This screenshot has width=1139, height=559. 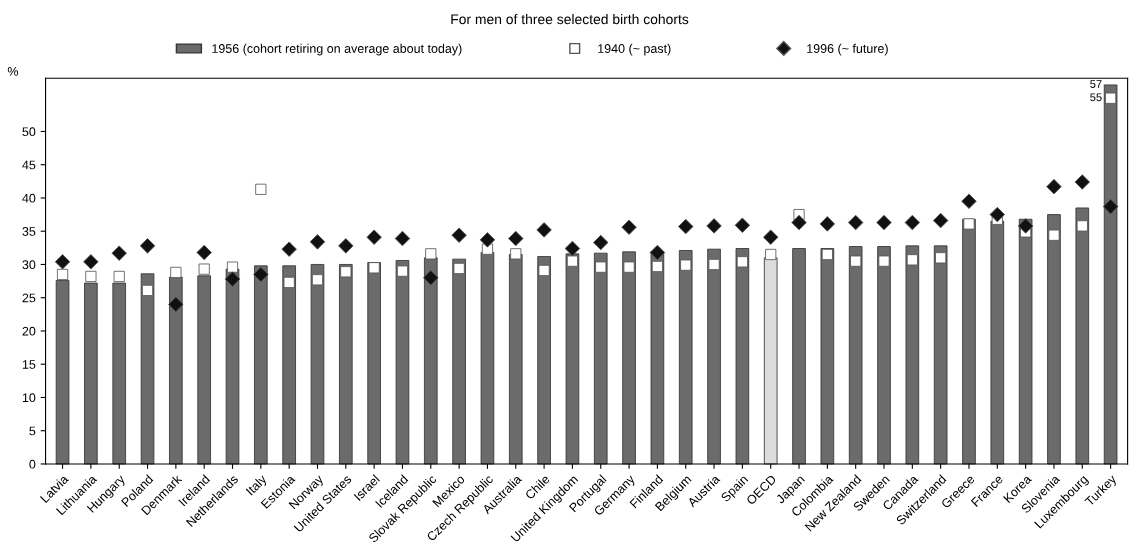 I want to click on y-tick-label: 50, so click(x=29, y=132).